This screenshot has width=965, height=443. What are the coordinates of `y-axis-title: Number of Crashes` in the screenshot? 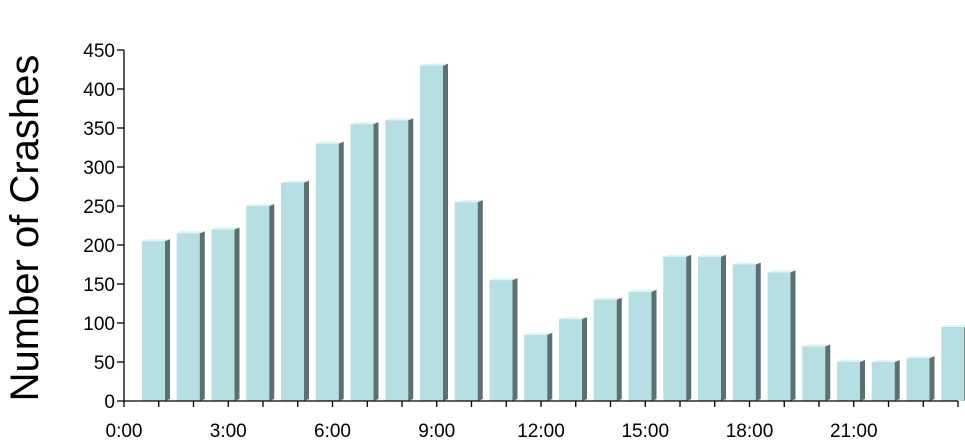 It's located at (25, 228).